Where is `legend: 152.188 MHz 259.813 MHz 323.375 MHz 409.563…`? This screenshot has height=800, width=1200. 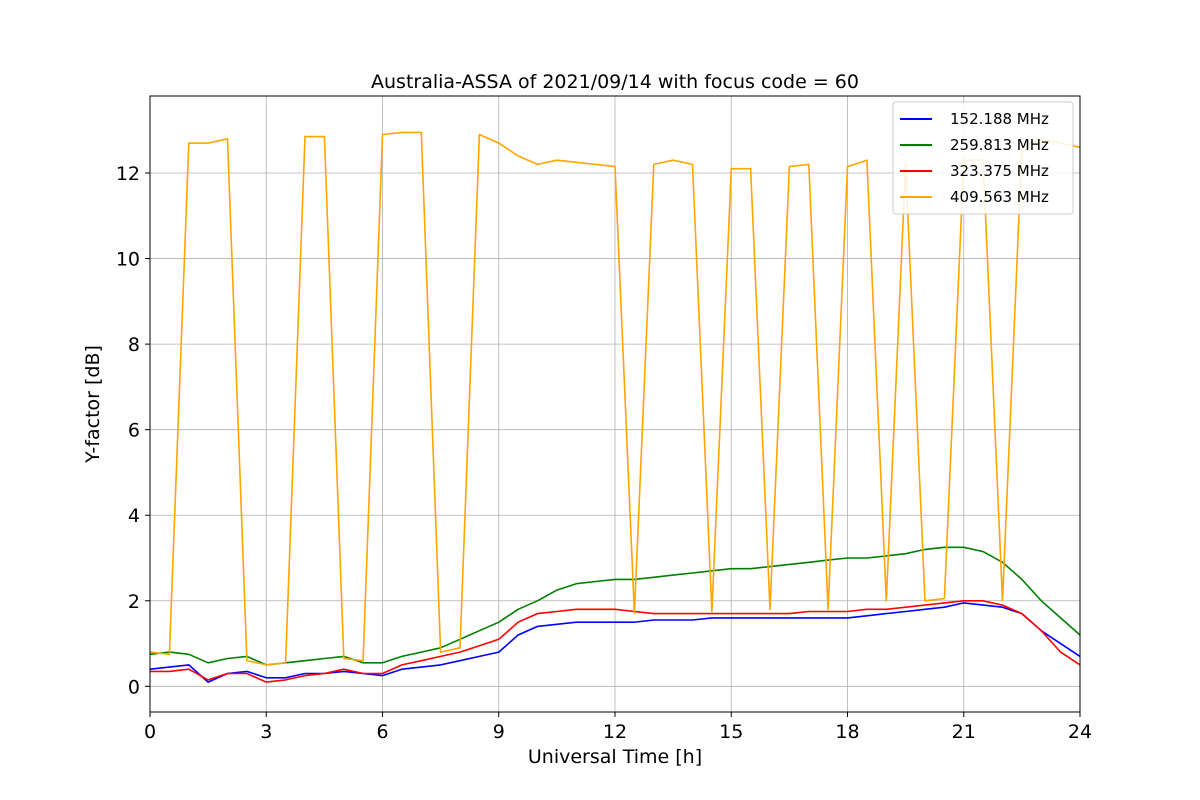 legend: 152.188 MHz 259.813 MHz 323.375 MHz 409.563… is located at coordinates (983, 158).